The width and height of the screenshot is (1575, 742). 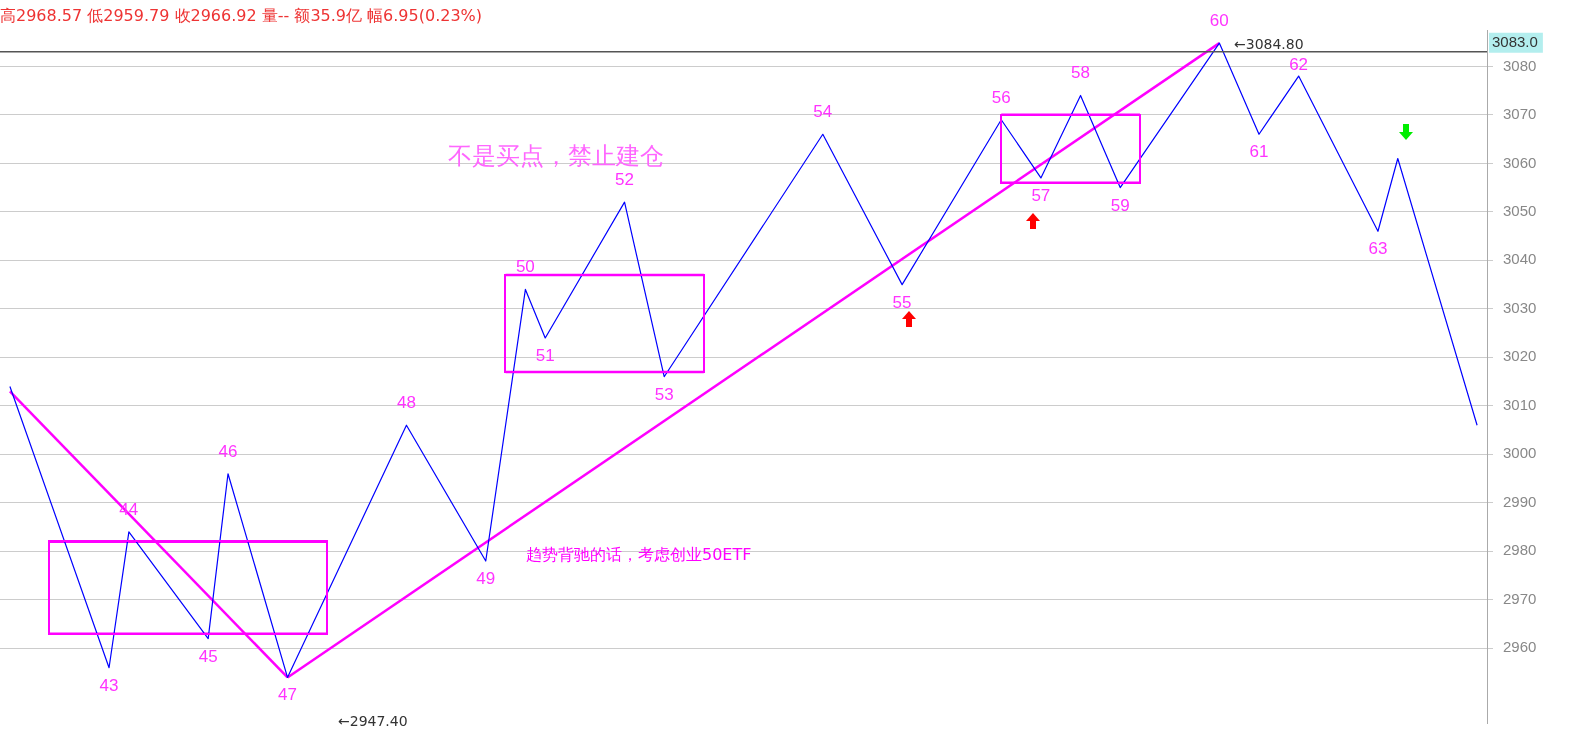 What do you see at coordinates (1520, 307) in the screenshot?
I see `y-tick-label: 3030` at bounding box center [1520, 307].